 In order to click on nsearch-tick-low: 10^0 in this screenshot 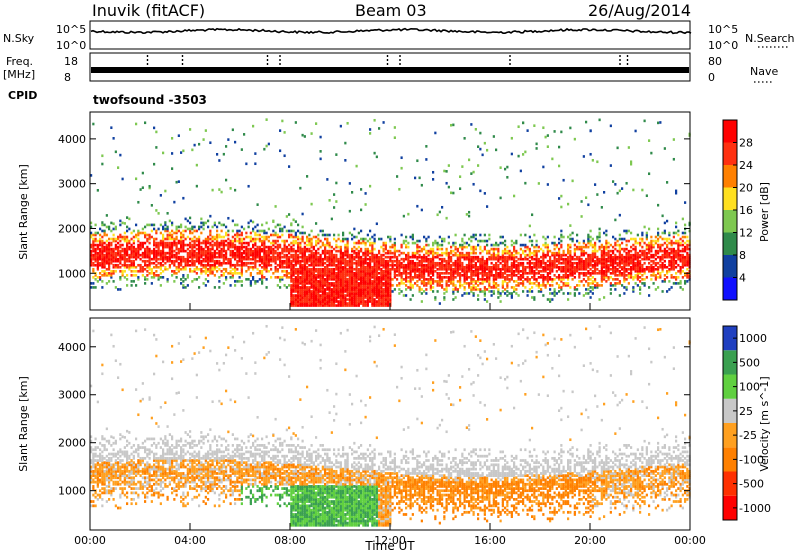, I will do `click(723, 45)`.